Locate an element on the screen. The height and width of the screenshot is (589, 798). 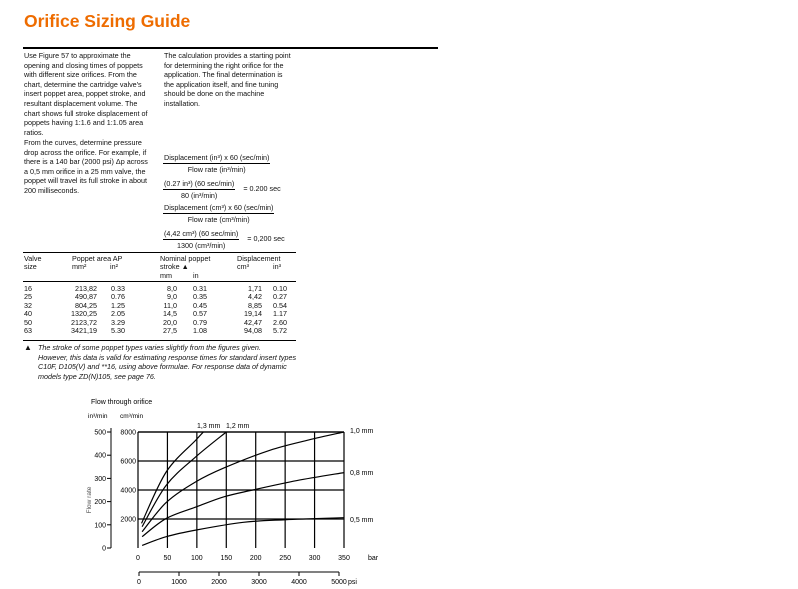
x-tick-label: 150 is located at coordinates (226, 558).